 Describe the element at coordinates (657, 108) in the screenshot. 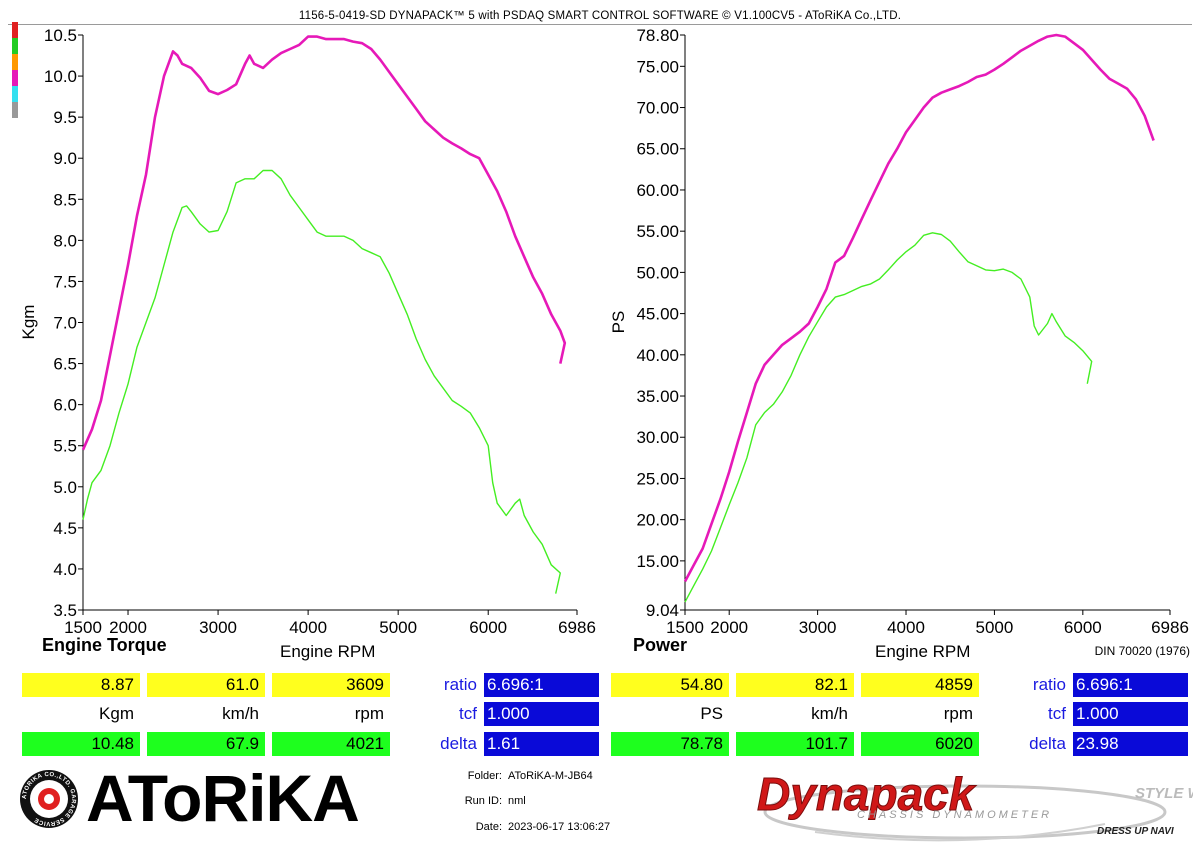

I see `power-y-tick-label: 70.00` at that location.